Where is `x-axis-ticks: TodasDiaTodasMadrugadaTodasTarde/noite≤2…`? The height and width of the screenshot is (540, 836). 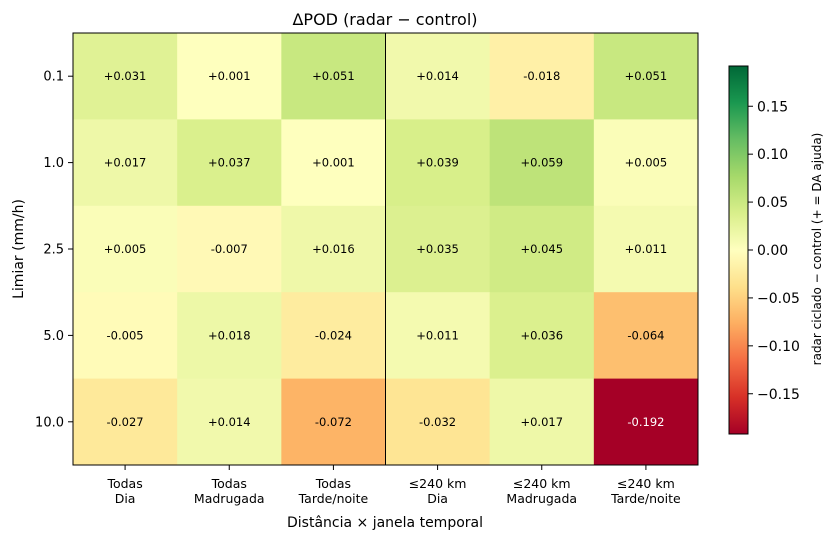 x-axis-ticks: TodasDiaTodasMadrugadaTodasTarde/noite≤2… is located at coordinates (393, 485).